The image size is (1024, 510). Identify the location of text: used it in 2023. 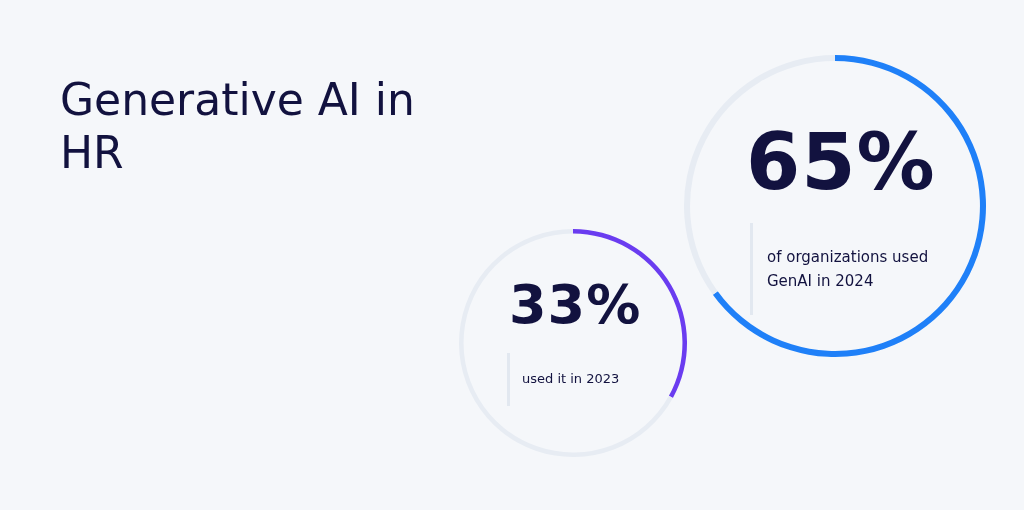
(599, 379).